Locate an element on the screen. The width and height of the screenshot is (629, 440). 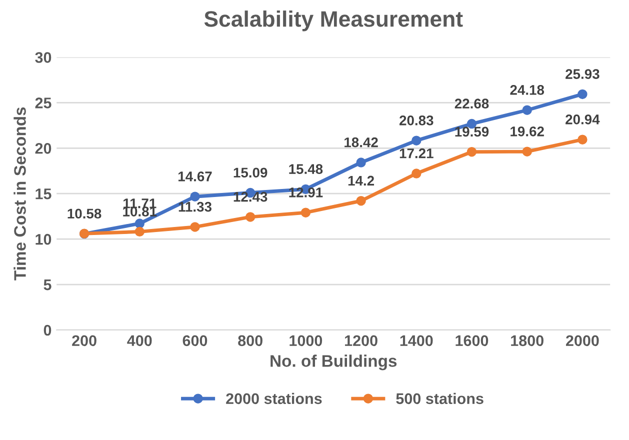
x-tick-label: 600 is located at coordinates (195, 340).